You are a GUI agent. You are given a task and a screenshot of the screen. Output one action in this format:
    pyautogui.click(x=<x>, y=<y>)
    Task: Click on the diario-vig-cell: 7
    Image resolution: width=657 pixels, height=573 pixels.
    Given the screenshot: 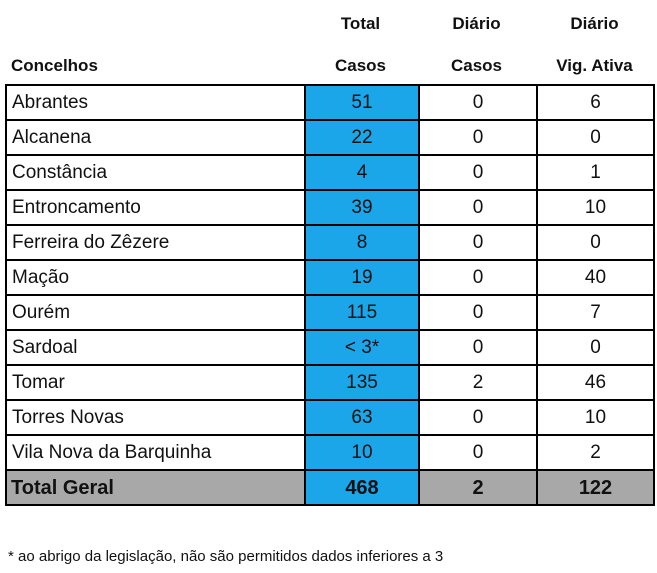 What is the action you would take?
    pyautogui.click(x=595, y=312)
    